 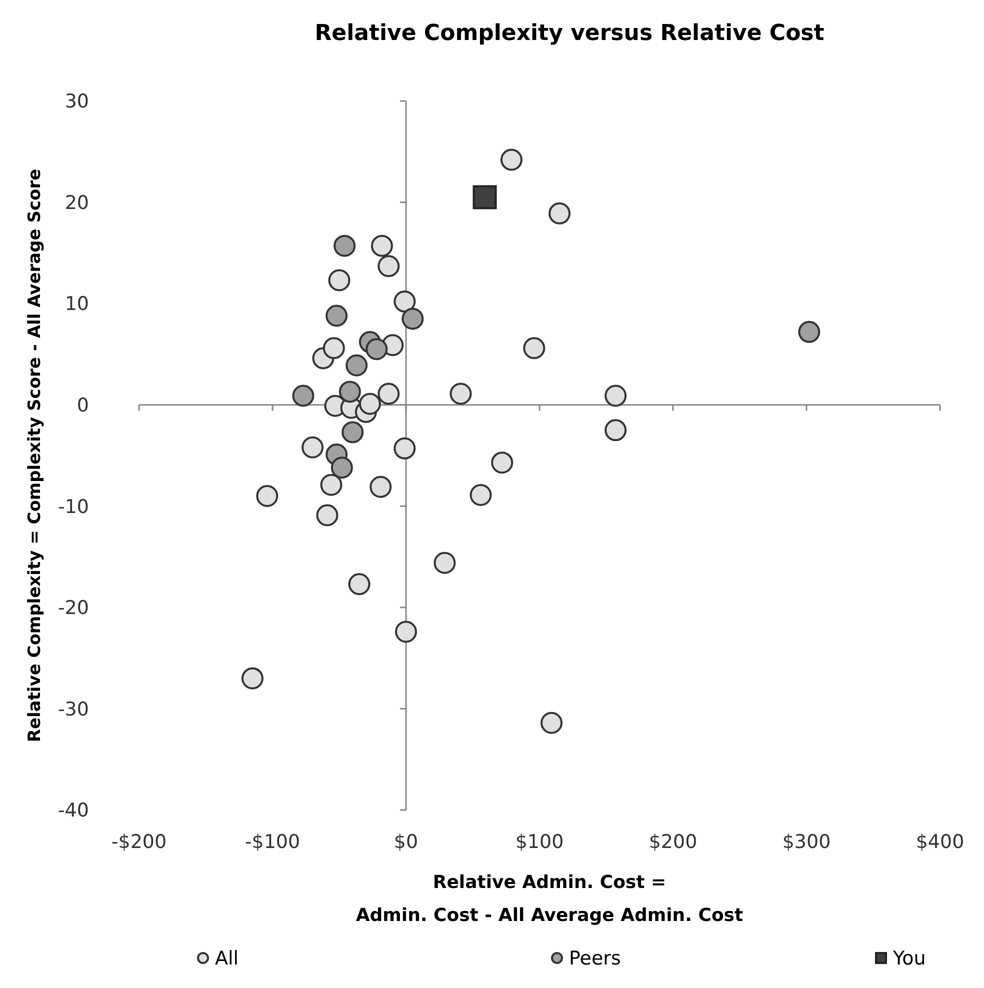 What do you see at coordinates (76, 304) in the screenshot?
I see `y-tick-label: 10` at bounding box center [76, 304].